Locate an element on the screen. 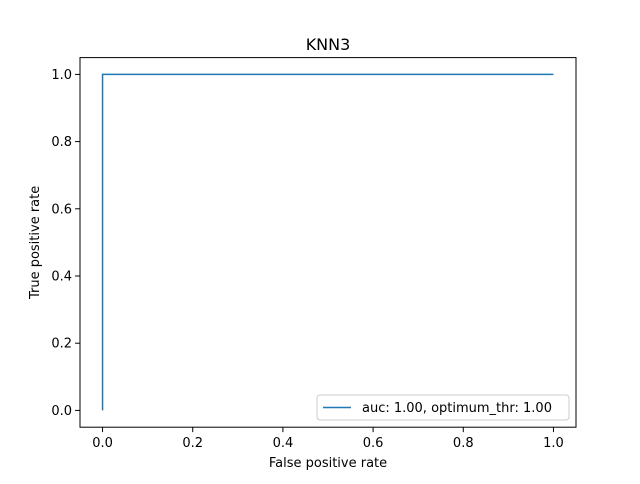  legend-label: auc: 1.00, optimum_thr: 1.00 is located at coordinates (457, 408).